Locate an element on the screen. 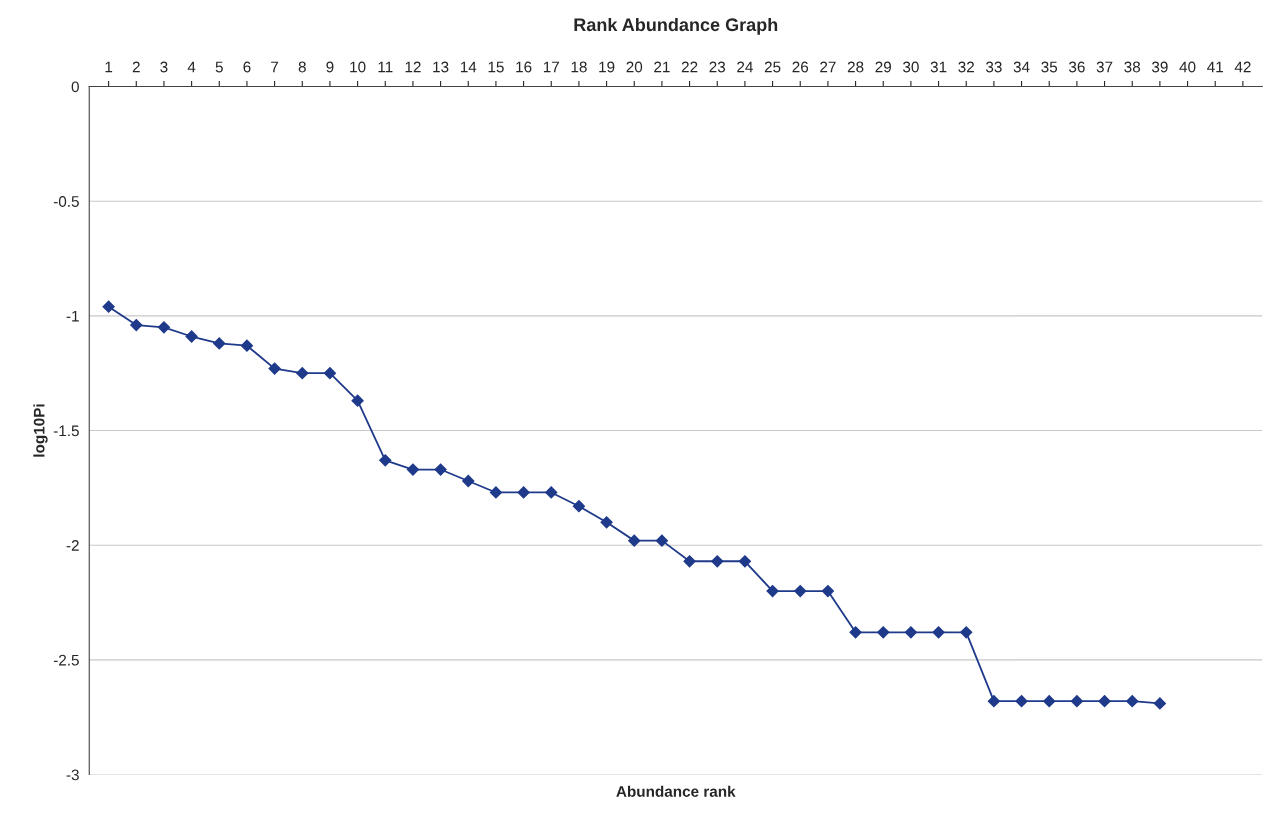 This screenshot has height=824, width=1275. y-tick-label: -3 is located at coordinates (72, 775).